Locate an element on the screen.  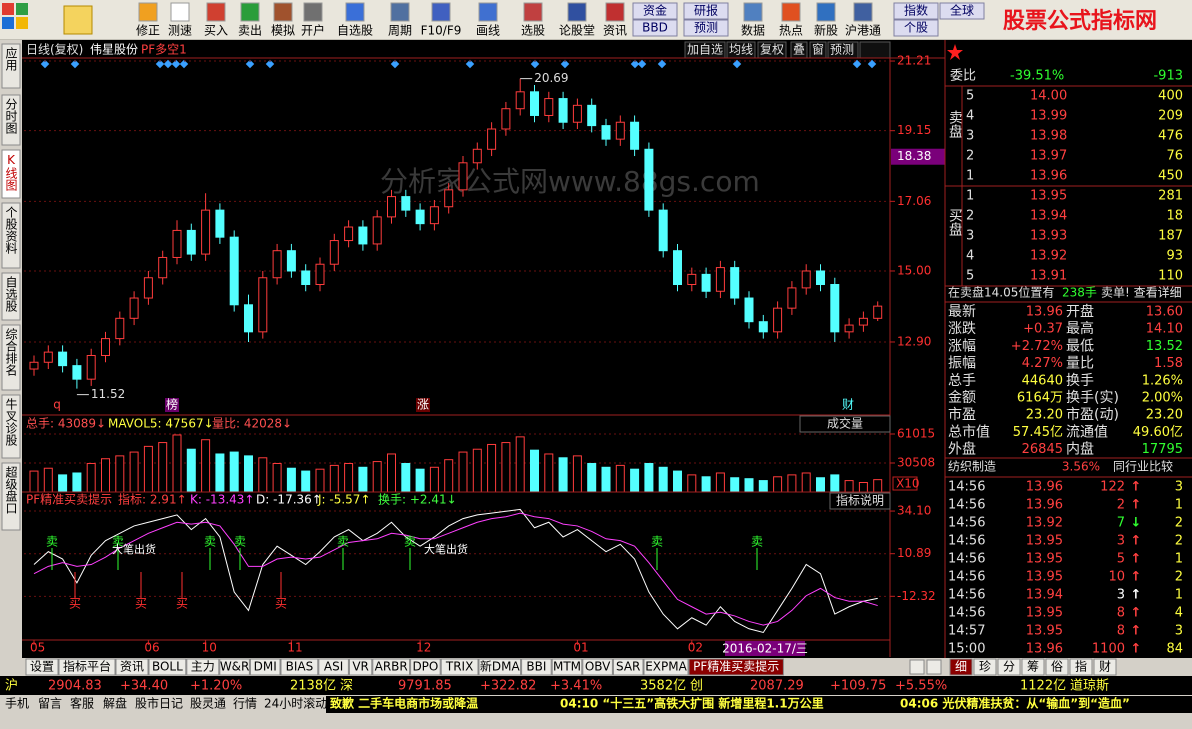
side-tab-label: 牛叉诊股 is located at coordinates (11, 422).